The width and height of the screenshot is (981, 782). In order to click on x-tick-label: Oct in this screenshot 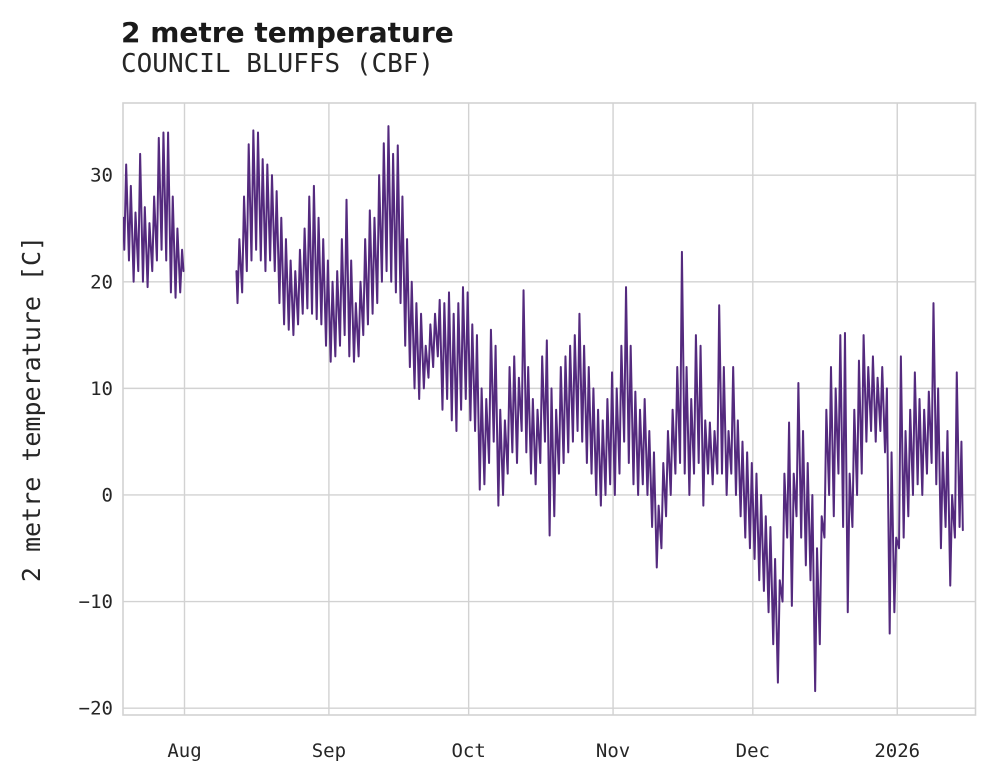, I will do `click(468, 751)`.